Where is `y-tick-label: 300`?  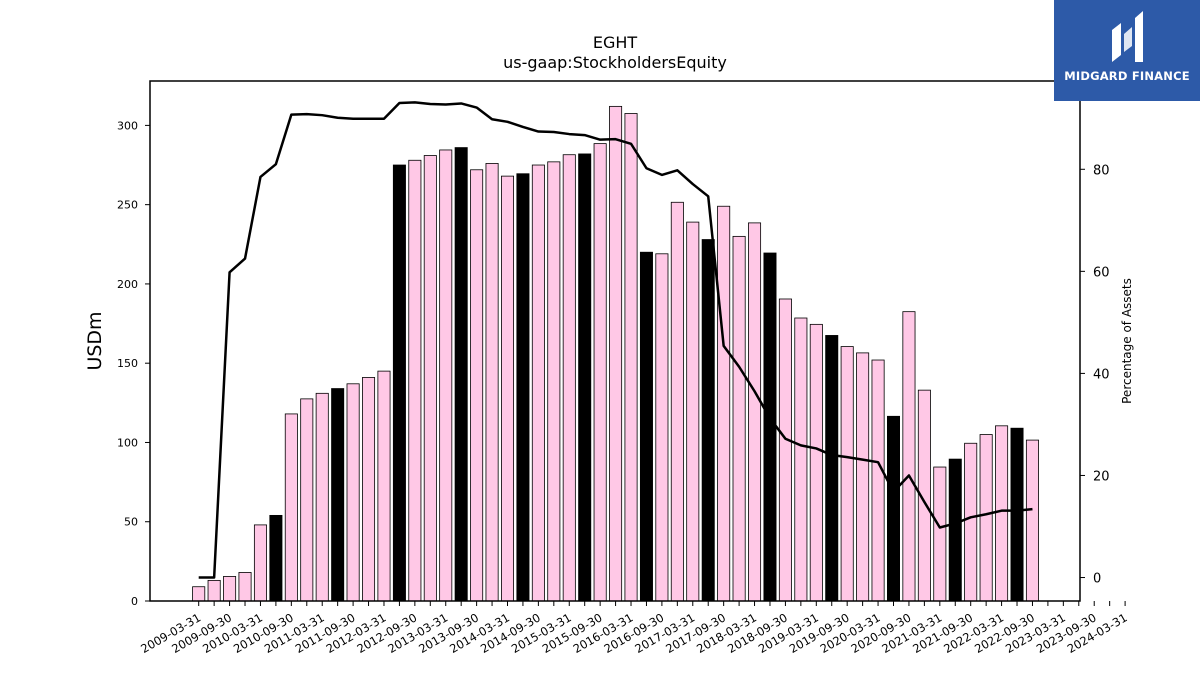
y-tick-label: 300 is located at coordinates (127, 125).